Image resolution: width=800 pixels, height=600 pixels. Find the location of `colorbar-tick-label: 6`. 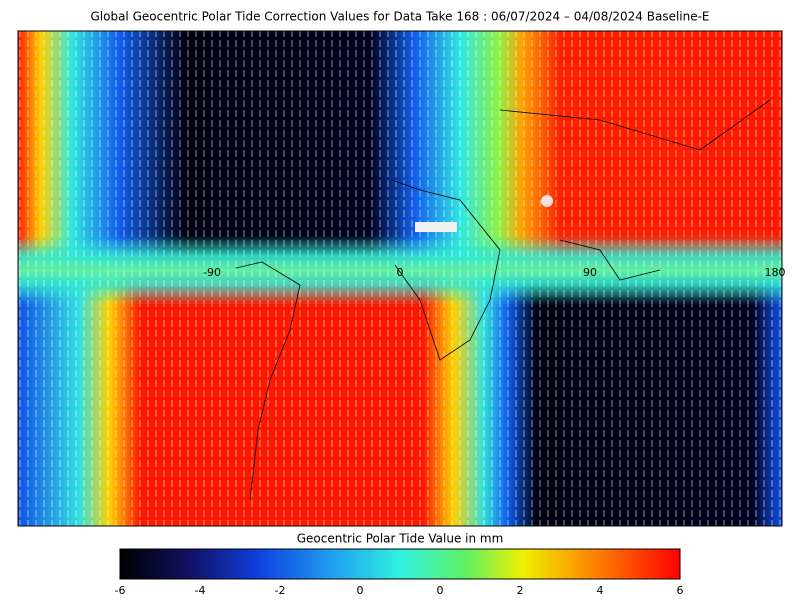

colorbar-tick-label: 6 is located at coordinates (680, 590).